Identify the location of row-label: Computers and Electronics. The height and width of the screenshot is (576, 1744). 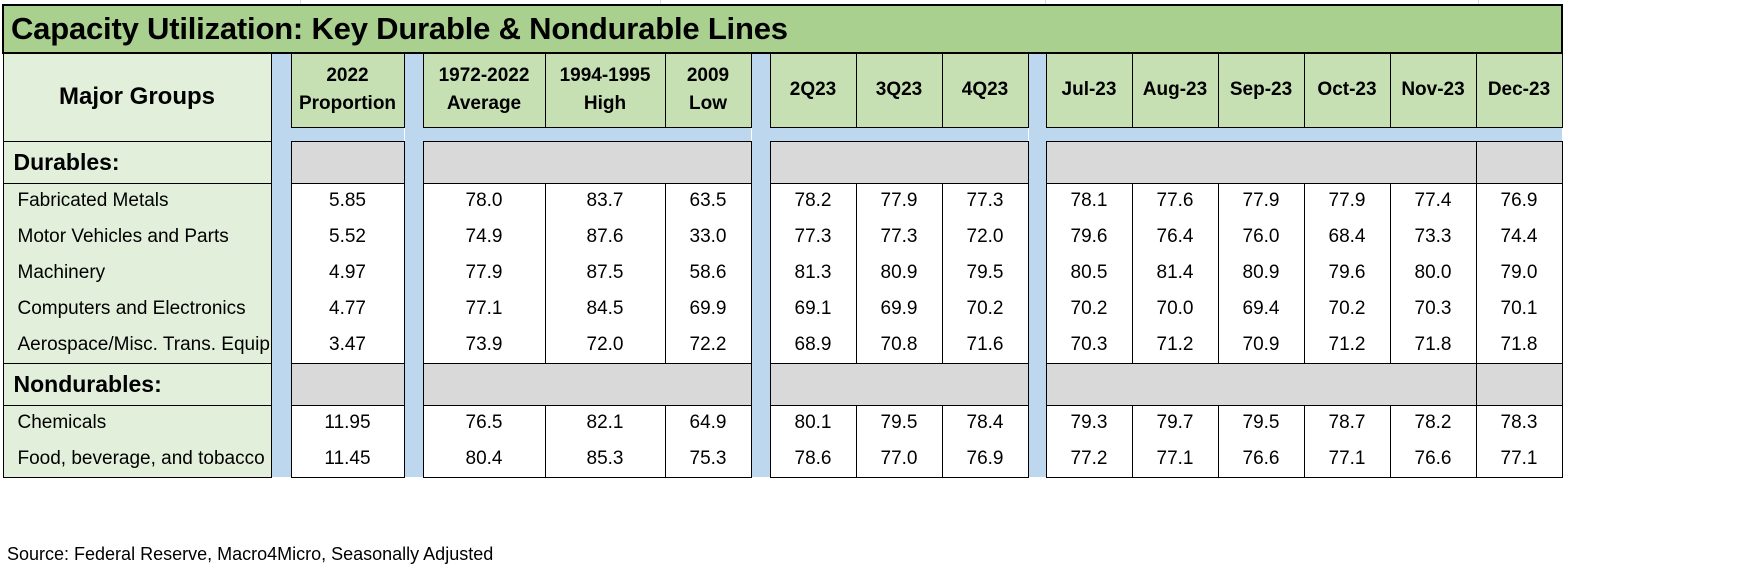
(137, 309).